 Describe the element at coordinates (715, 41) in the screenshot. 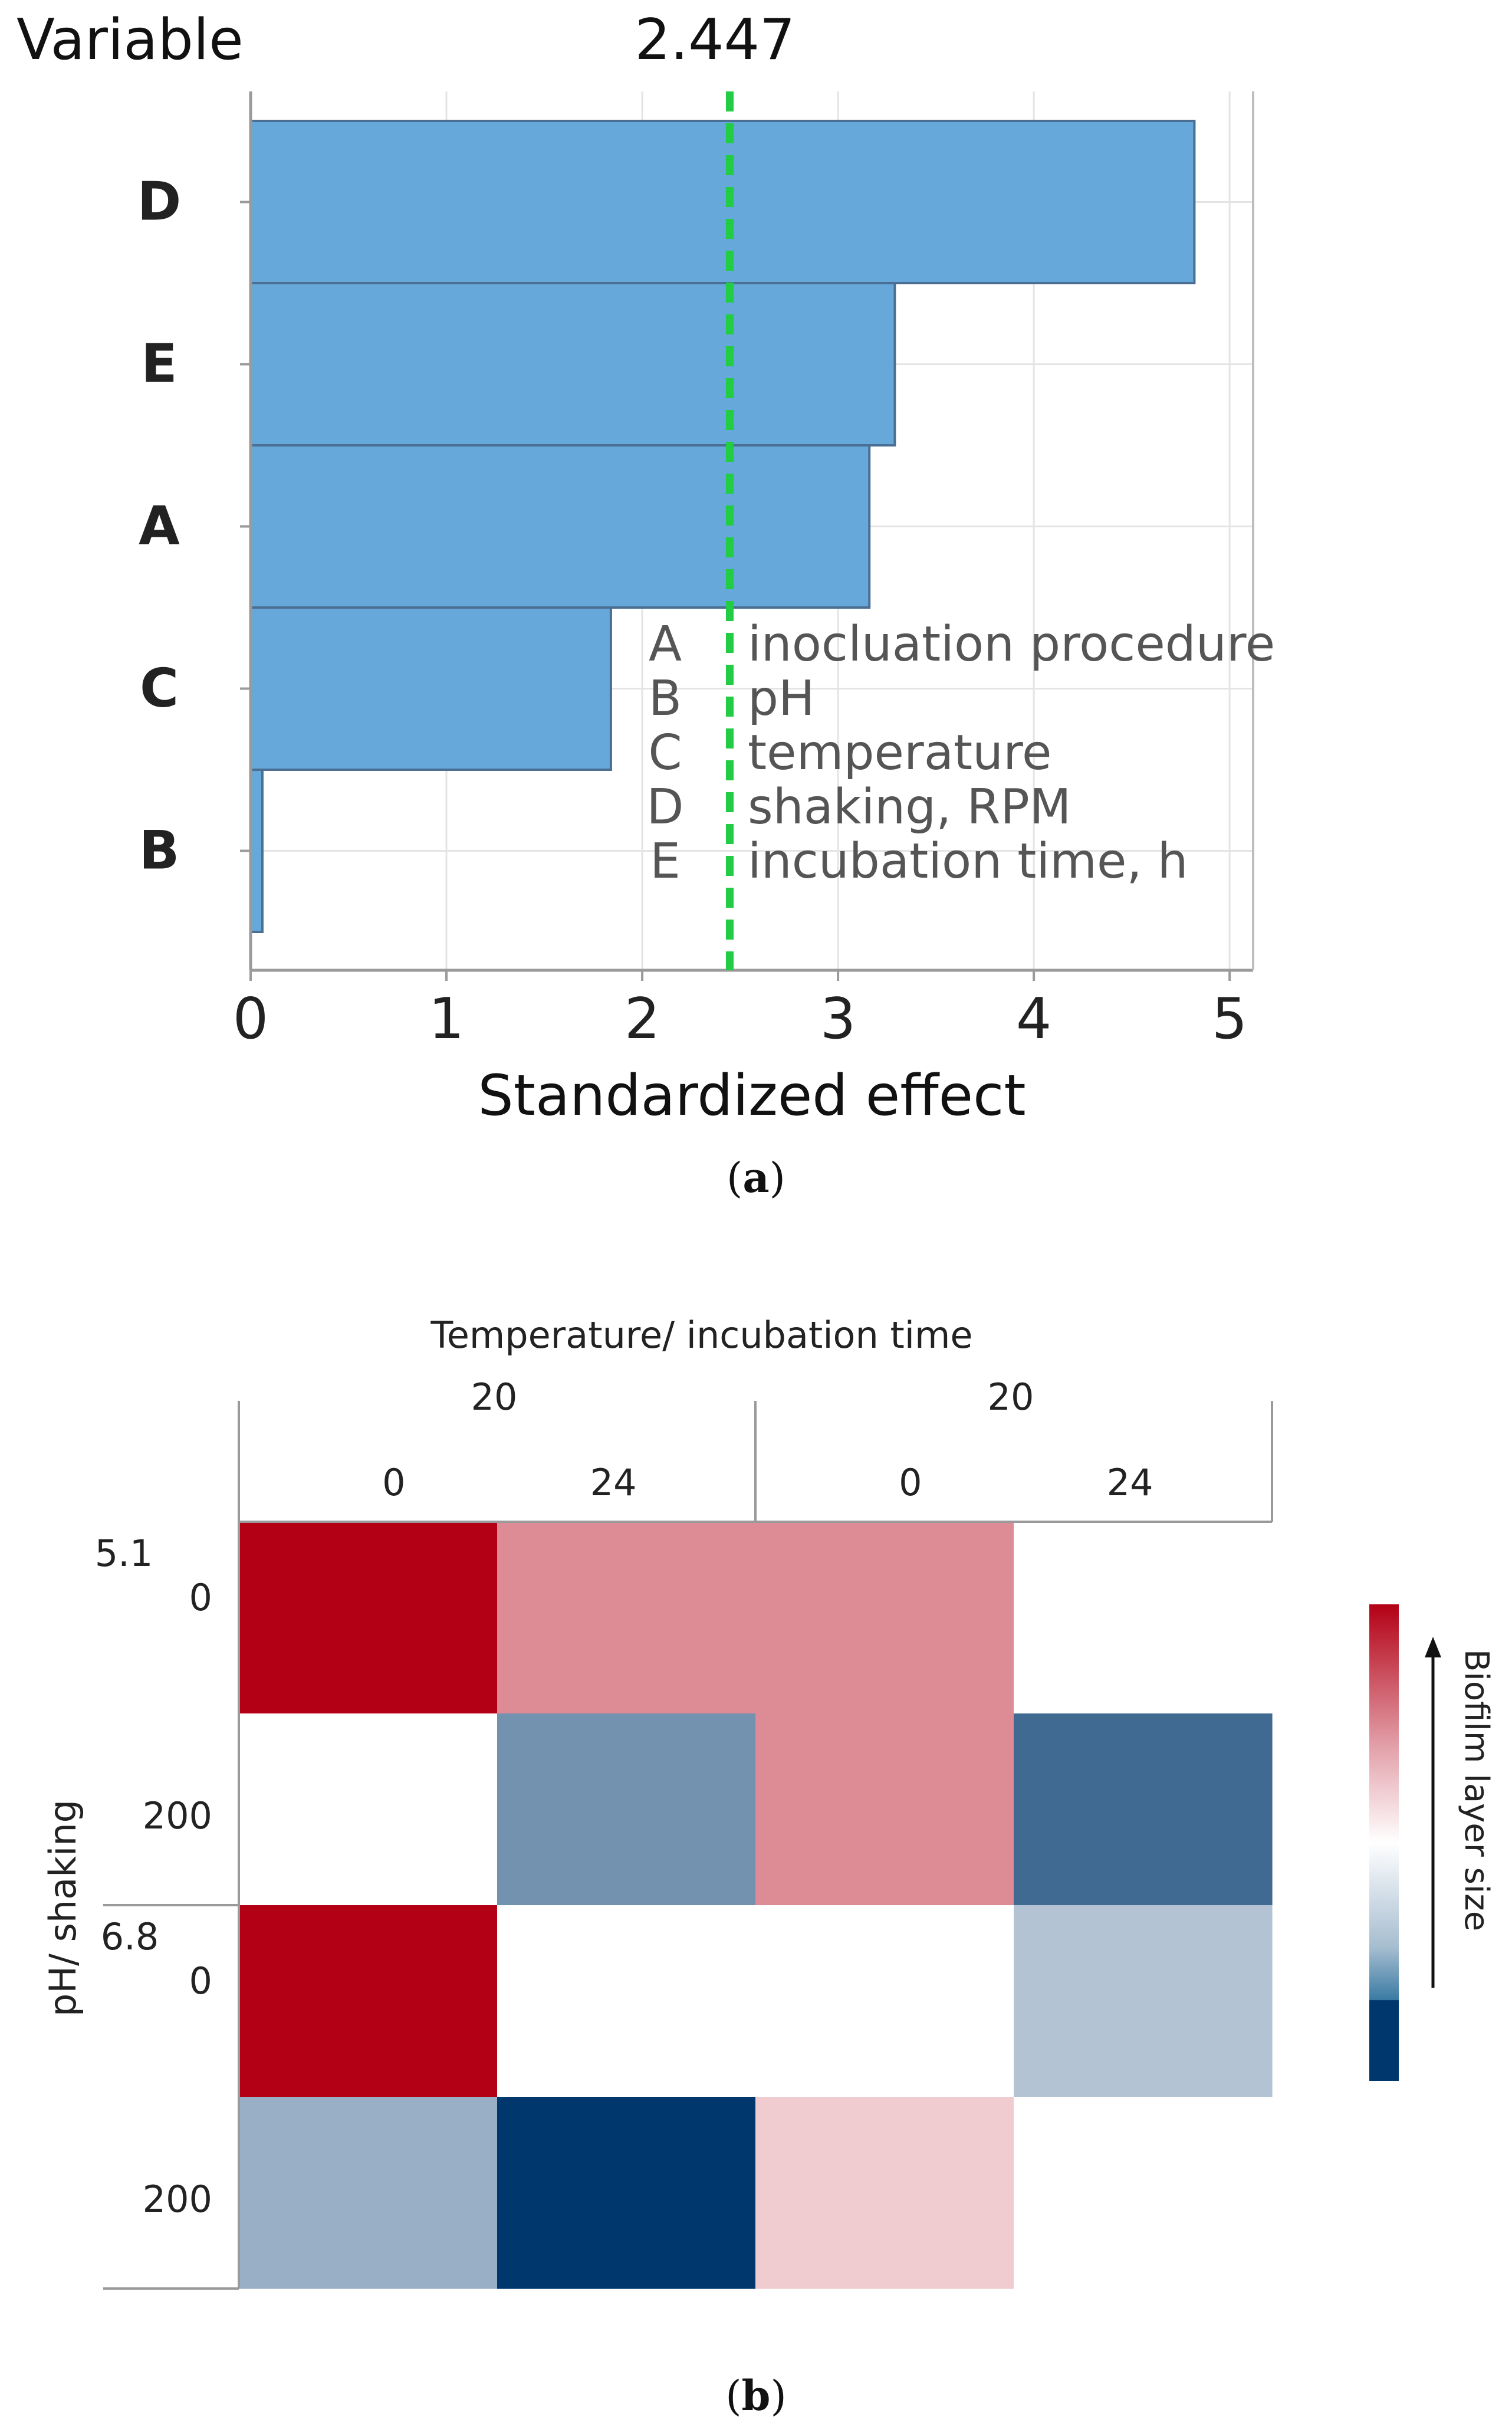

I see `reference-line-label: 2.447` at that location.